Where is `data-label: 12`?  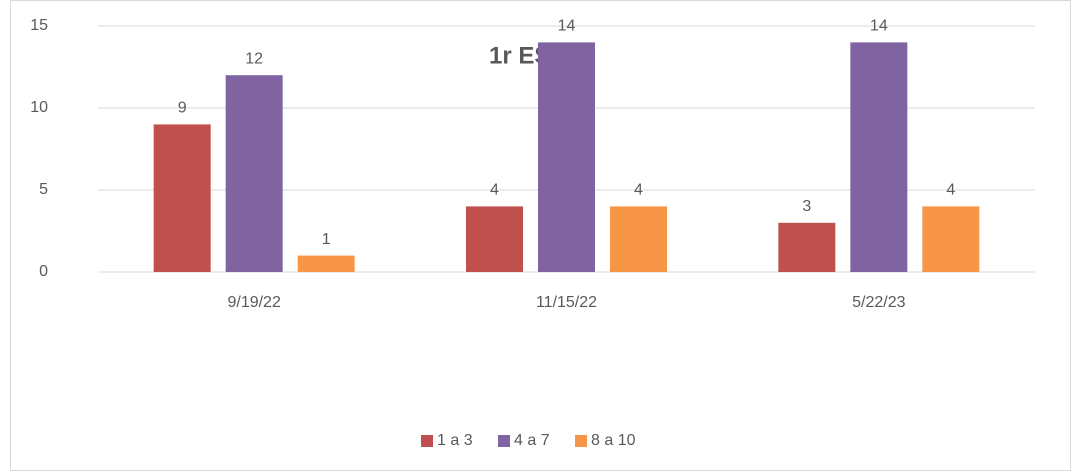
data-label: 12 is located at coordinates (254, 58).